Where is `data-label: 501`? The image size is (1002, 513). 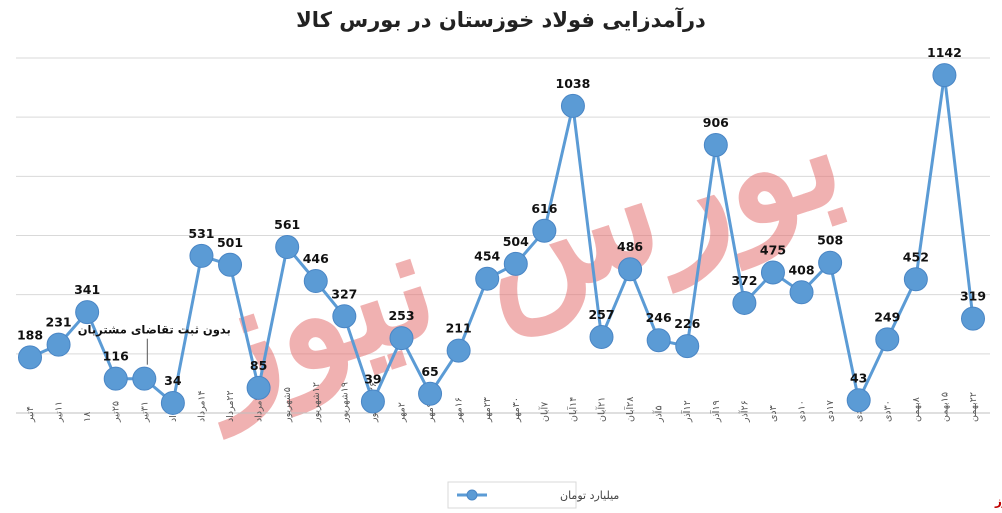 data-label: 501 is located at coordinates (230, 242).